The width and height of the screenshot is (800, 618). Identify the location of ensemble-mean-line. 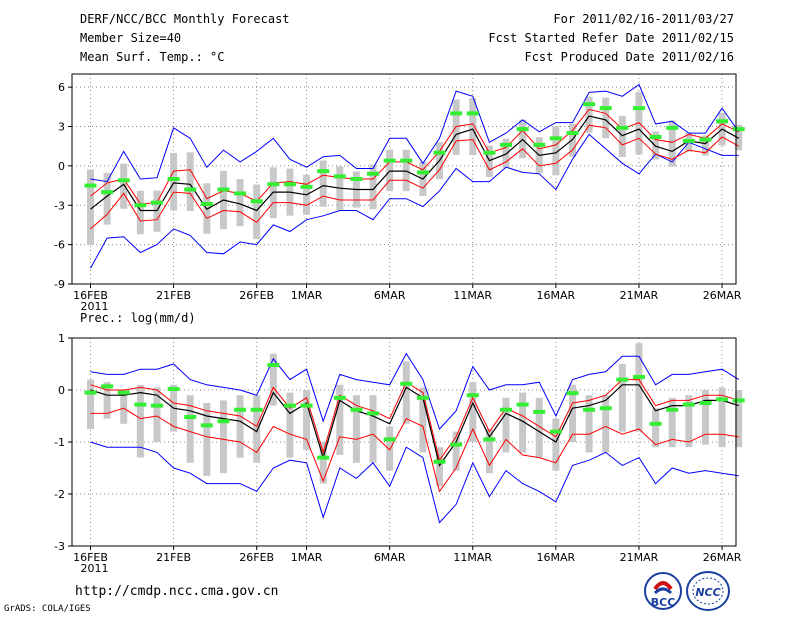
(414, 425).